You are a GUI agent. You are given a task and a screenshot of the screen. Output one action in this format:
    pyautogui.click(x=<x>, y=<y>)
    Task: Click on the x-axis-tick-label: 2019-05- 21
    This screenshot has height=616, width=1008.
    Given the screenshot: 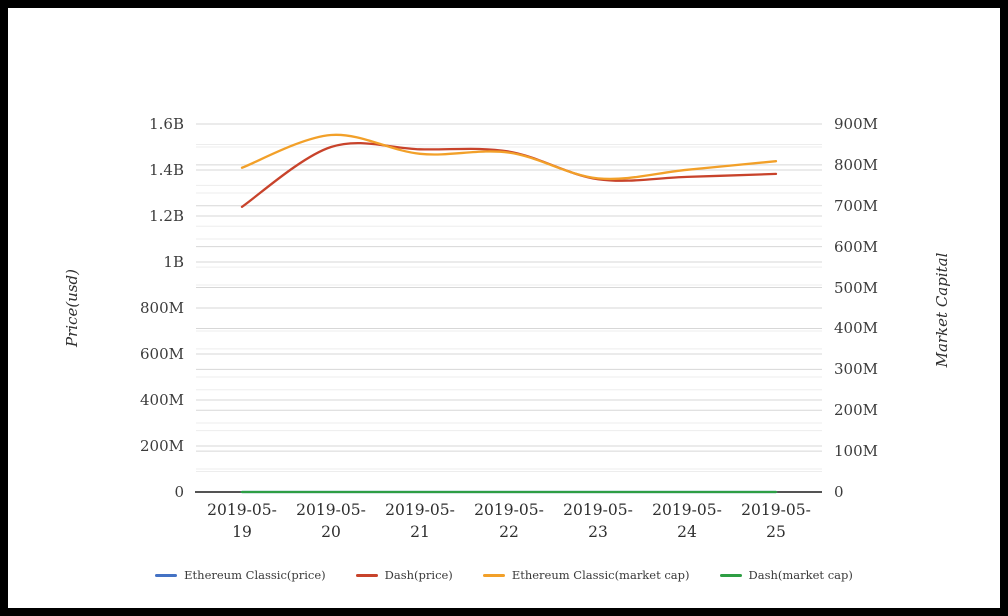 What is the action you would take?
    pyautogui.click(x=420, y=521)
    